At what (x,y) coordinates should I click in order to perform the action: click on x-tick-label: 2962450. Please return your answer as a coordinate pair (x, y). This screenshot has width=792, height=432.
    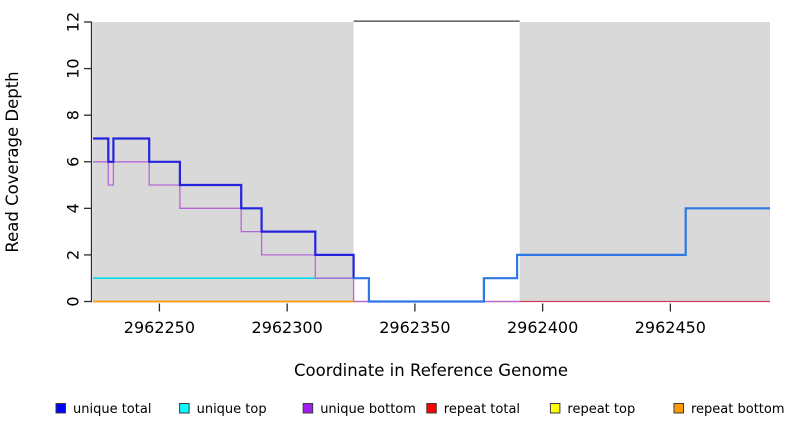
    Looking at the image, I should click on (670, 327).